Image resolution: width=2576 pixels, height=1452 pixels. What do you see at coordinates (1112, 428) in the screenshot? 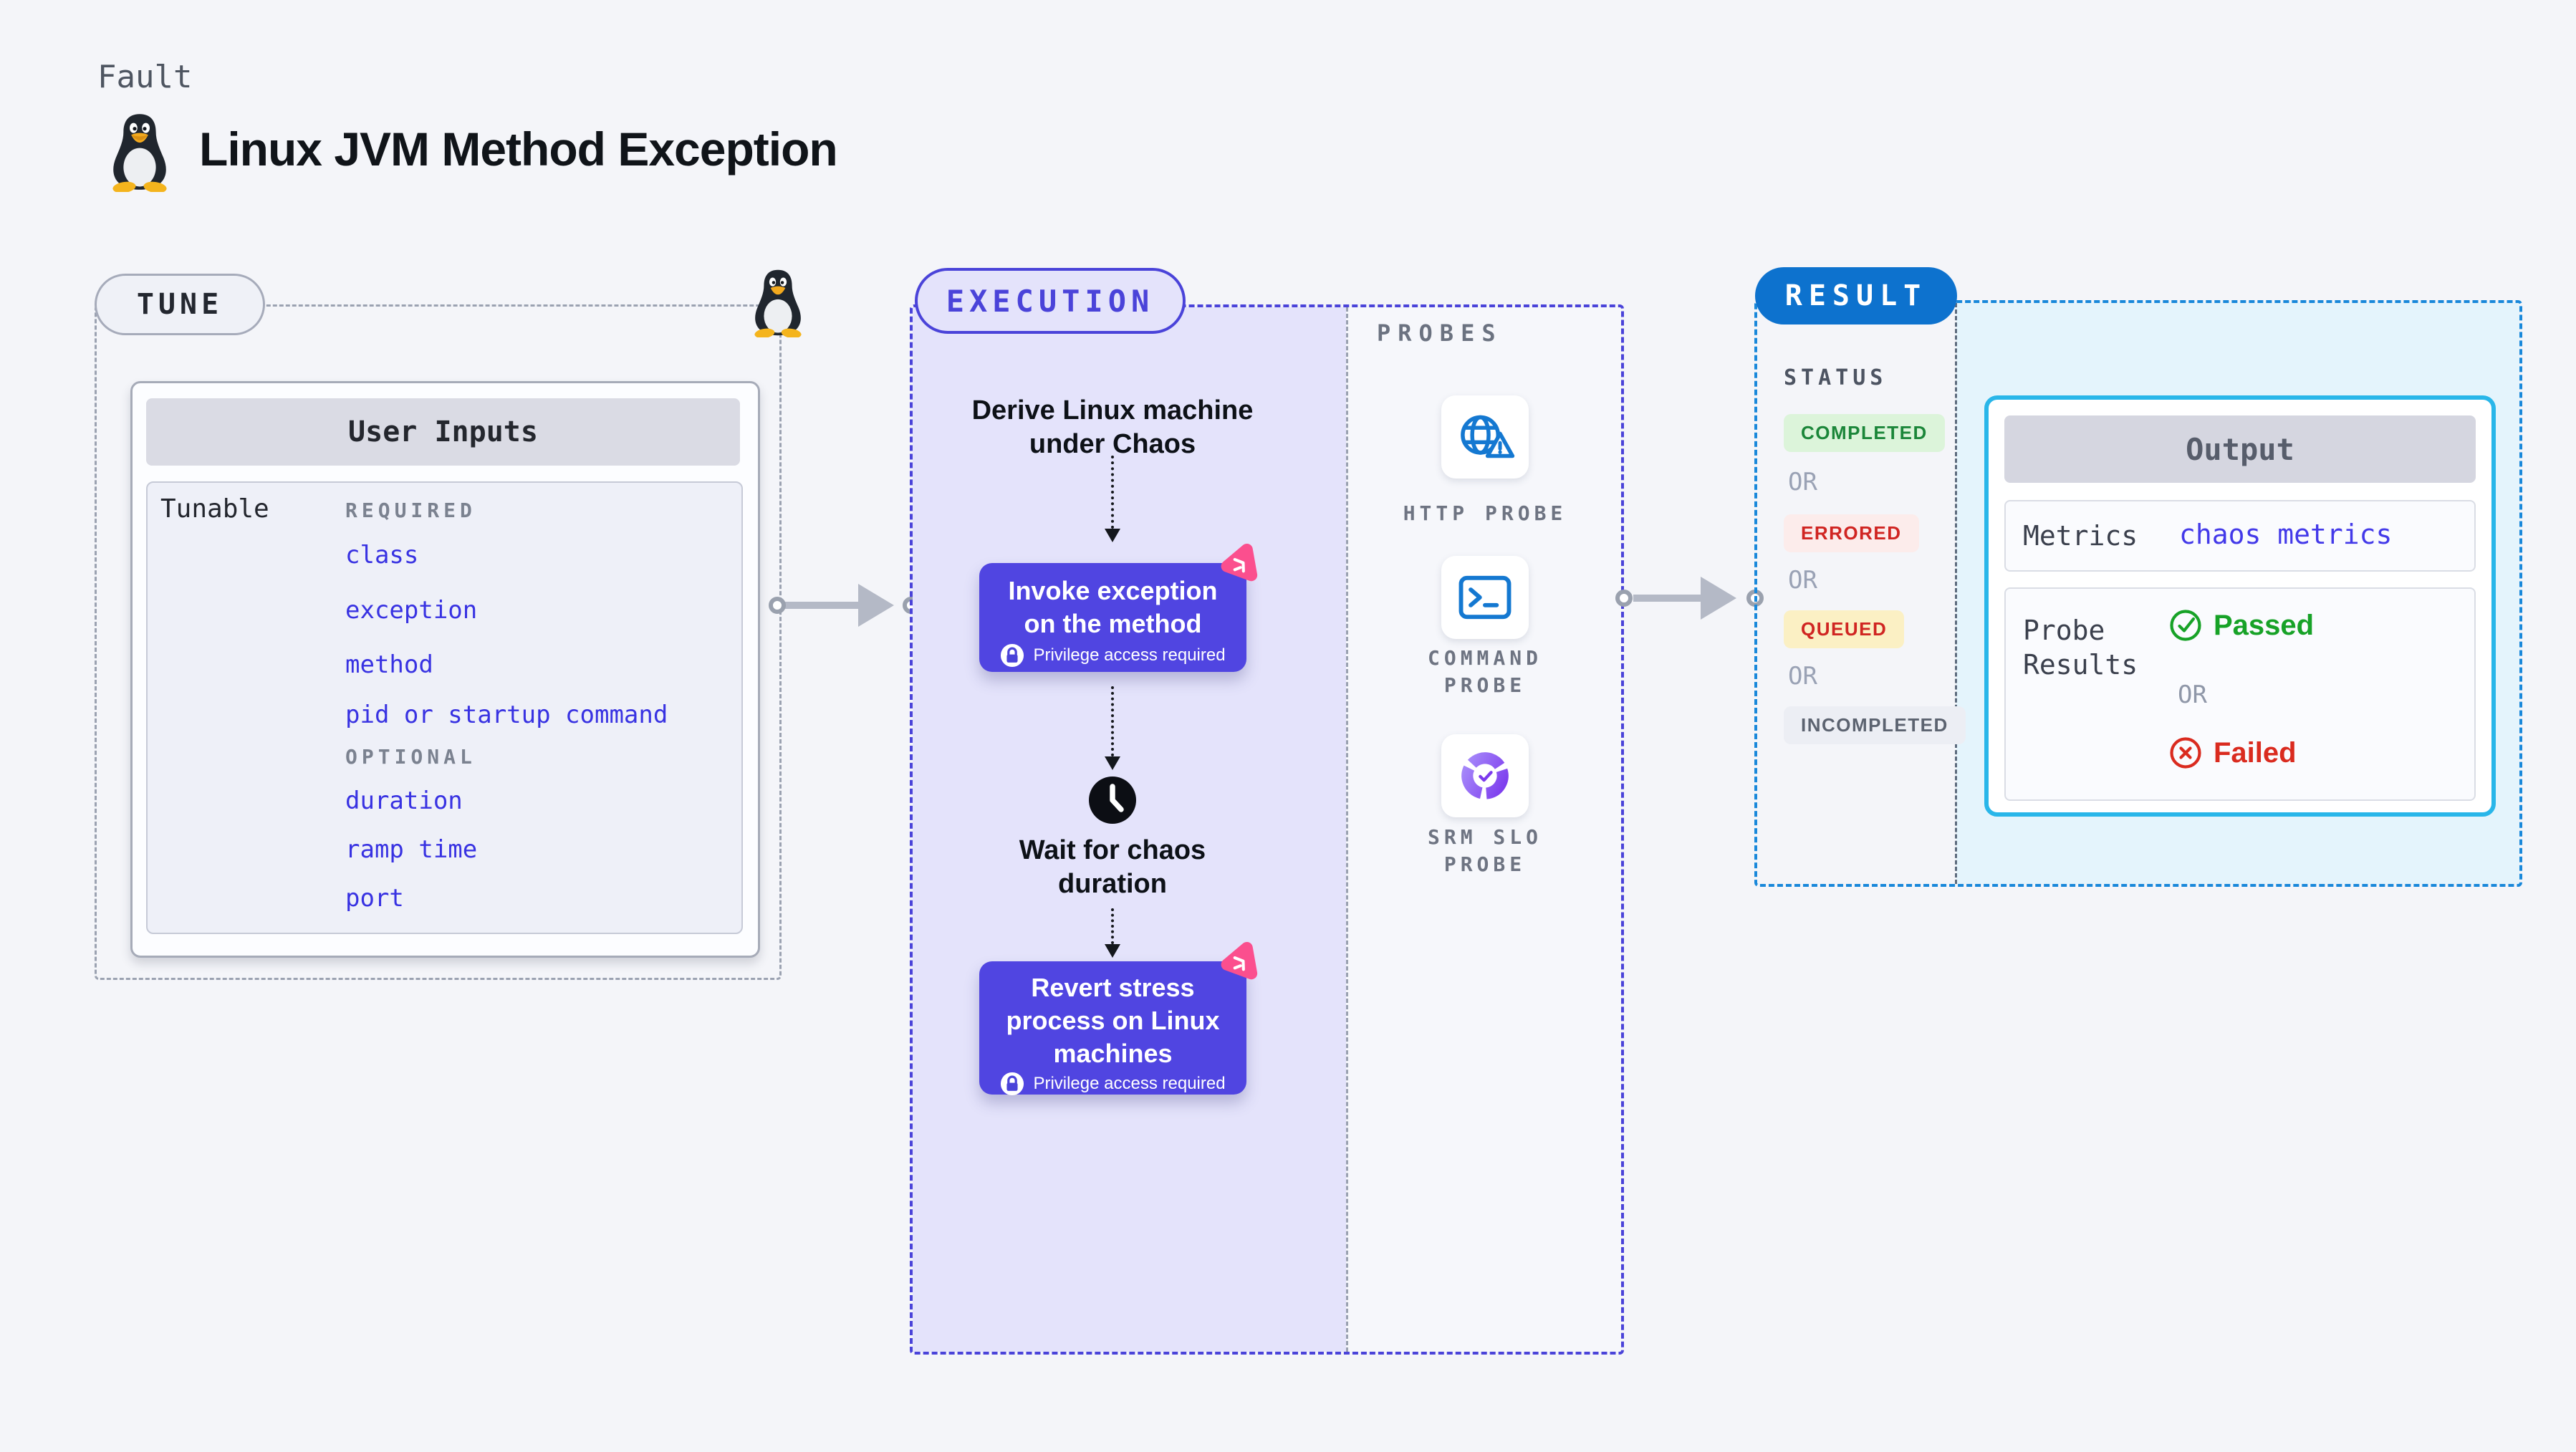
I see `flow-step-derive: Derive Linux machine under Chaos` at bounding box center [1112, 428].